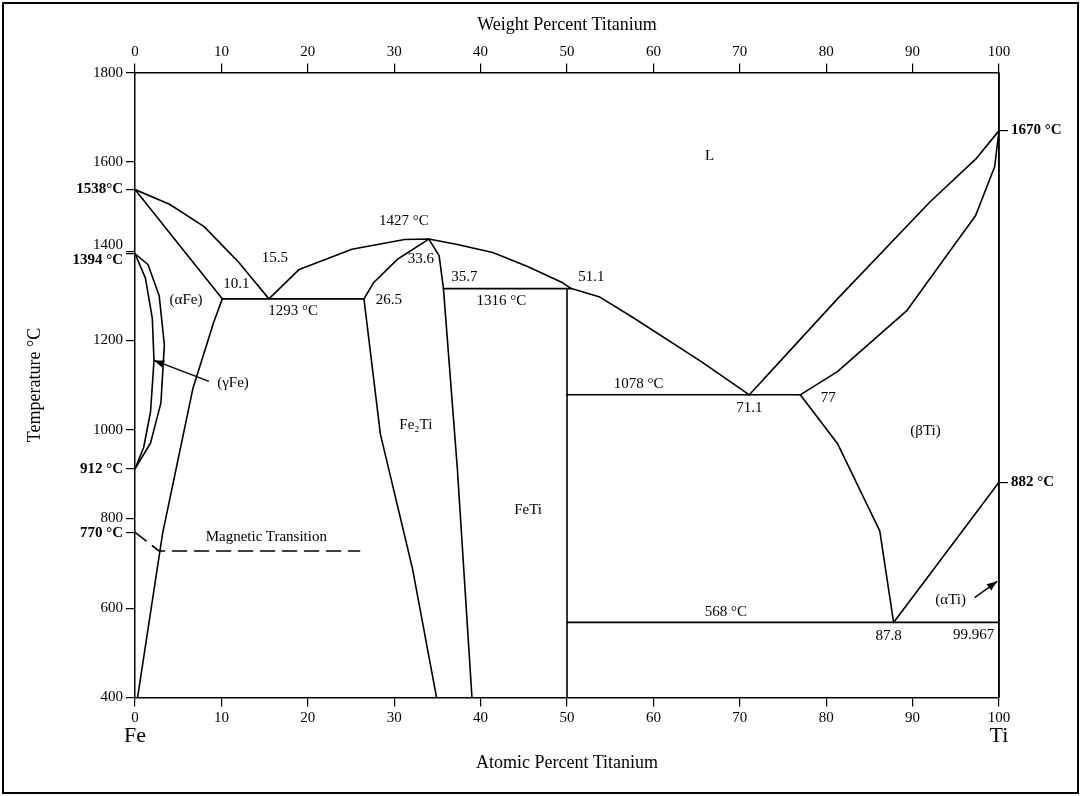  Describe the element at coordinates (186, 300) in the screenshot. I see `annotation: (αFe)` at that location.